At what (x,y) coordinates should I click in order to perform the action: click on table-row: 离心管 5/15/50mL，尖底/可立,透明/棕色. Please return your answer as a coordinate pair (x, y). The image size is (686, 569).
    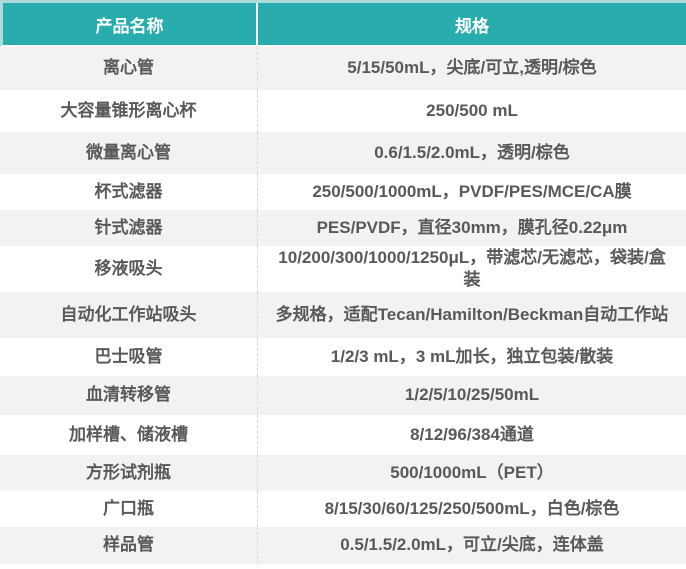
    Looking at the image, I should click on (343, 68).